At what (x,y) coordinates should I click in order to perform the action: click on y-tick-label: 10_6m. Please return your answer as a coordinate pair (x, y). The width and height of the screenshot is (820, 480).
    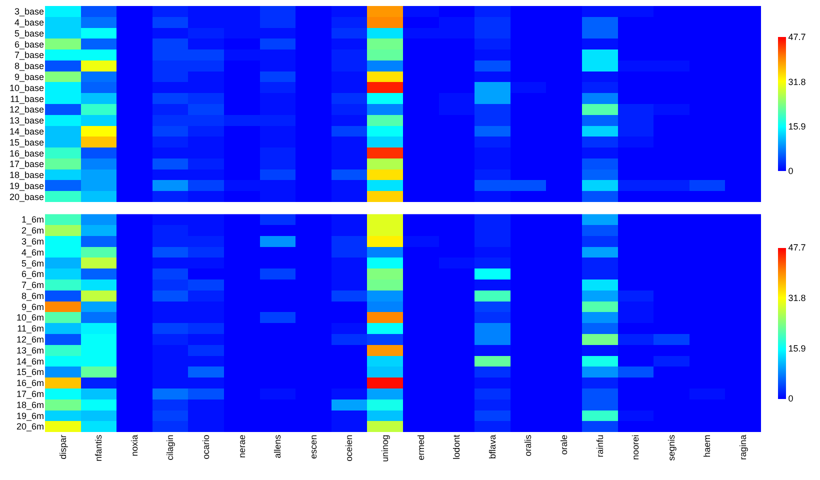
    Looking at the image, I should click on (30, 317).